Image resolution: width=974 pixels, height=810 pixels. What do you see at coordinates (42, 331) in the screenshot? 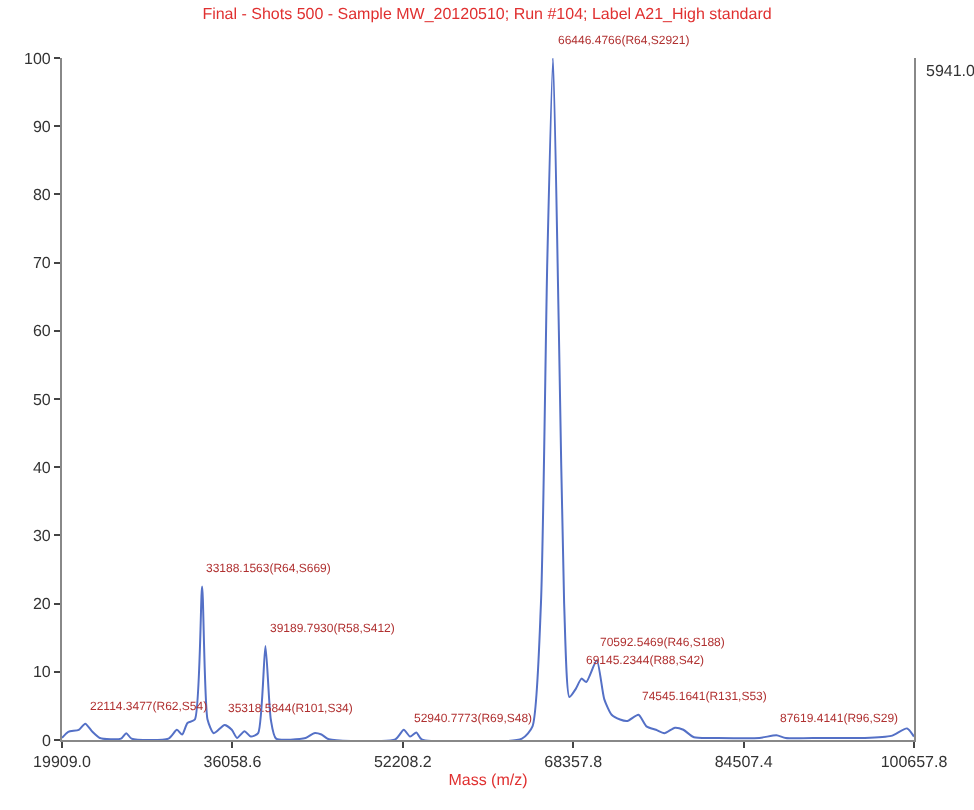
I see `y-tick-label: 60` at bounding box center [42, 331].